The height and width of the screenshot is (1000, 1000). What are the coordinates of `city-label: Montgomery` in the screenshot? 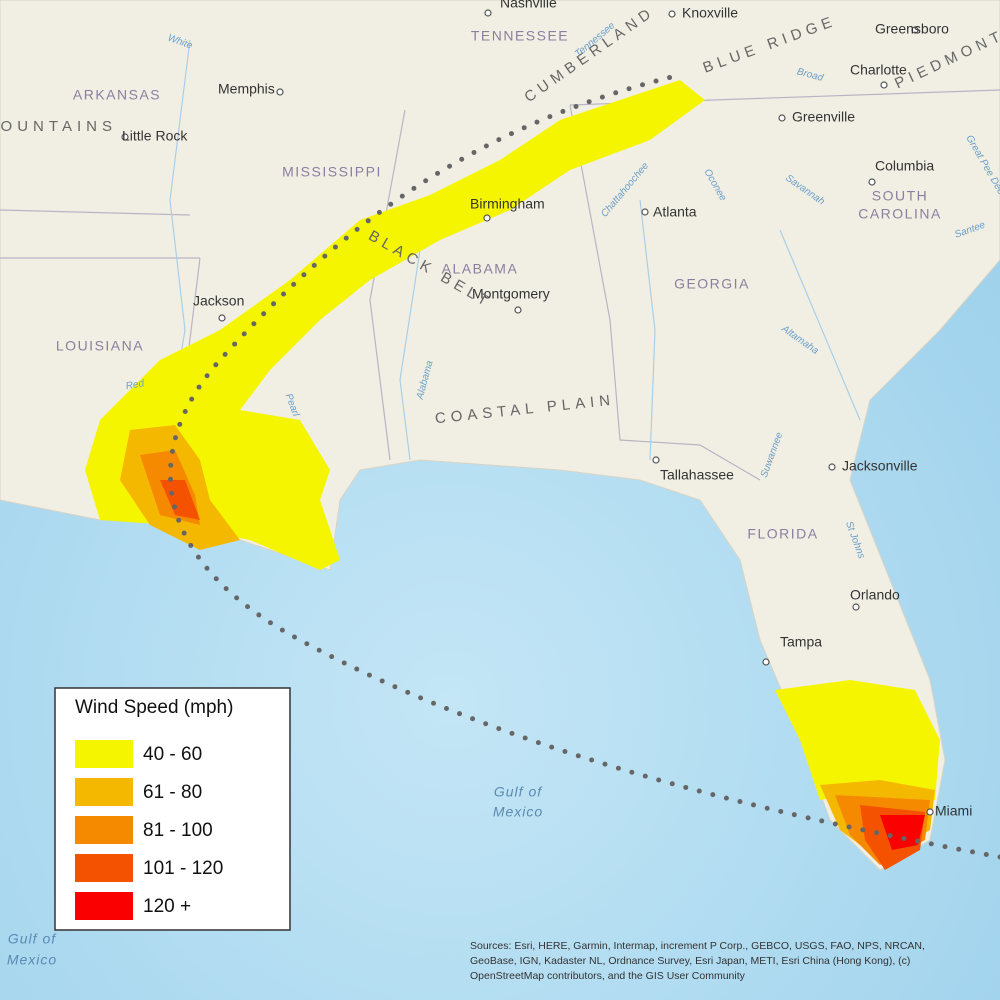 It's located at (511, 294).